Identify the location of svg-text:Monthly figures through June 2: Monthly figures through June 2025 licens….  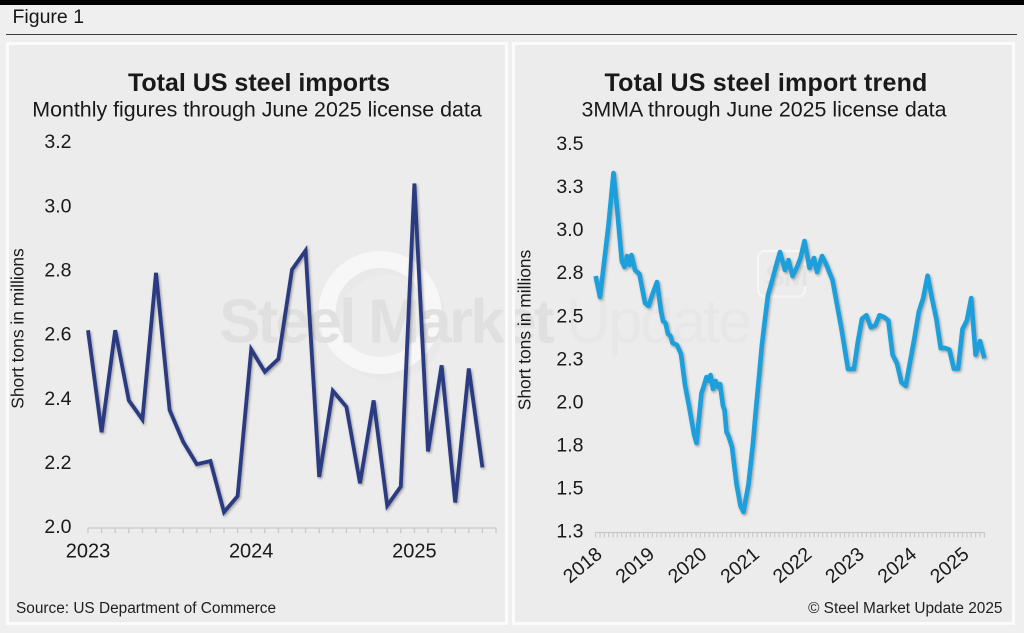
(257, 110).